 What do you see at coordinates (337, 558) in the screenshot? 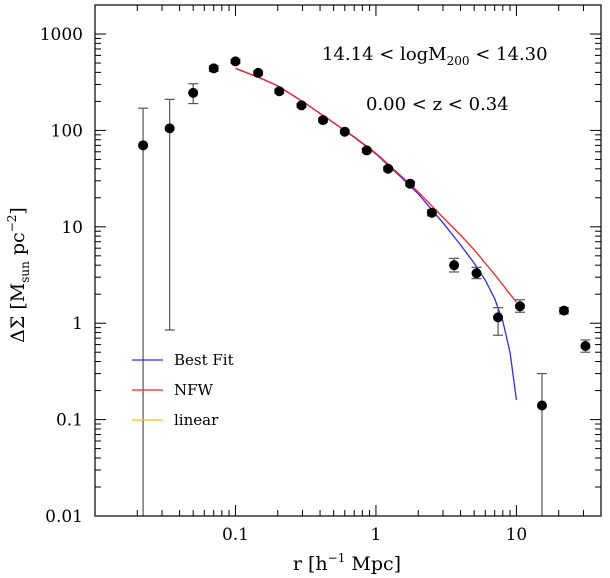
I see `x-axis-title-exponent: −1` at bounding box center [337, 558].